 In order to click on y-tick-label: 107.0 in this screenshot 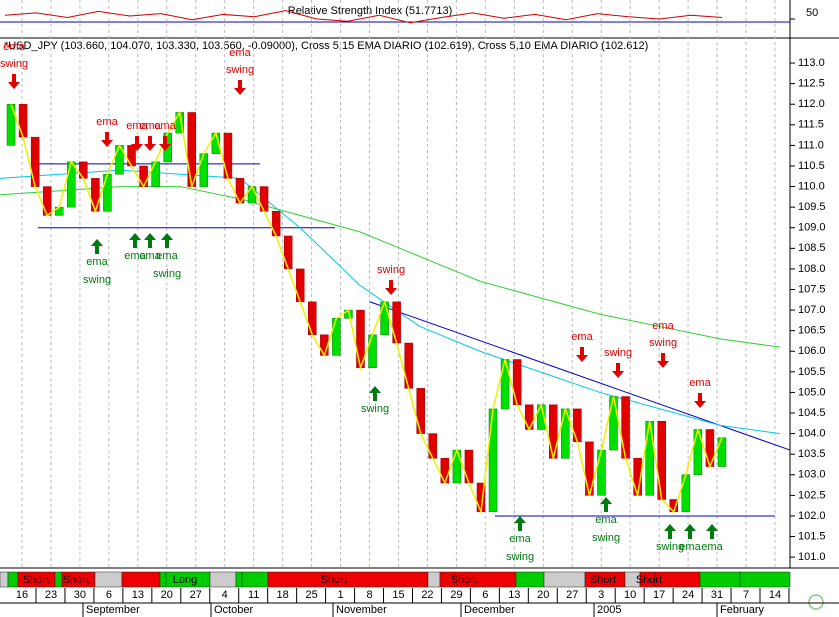, I will do `click(812, 310)`.